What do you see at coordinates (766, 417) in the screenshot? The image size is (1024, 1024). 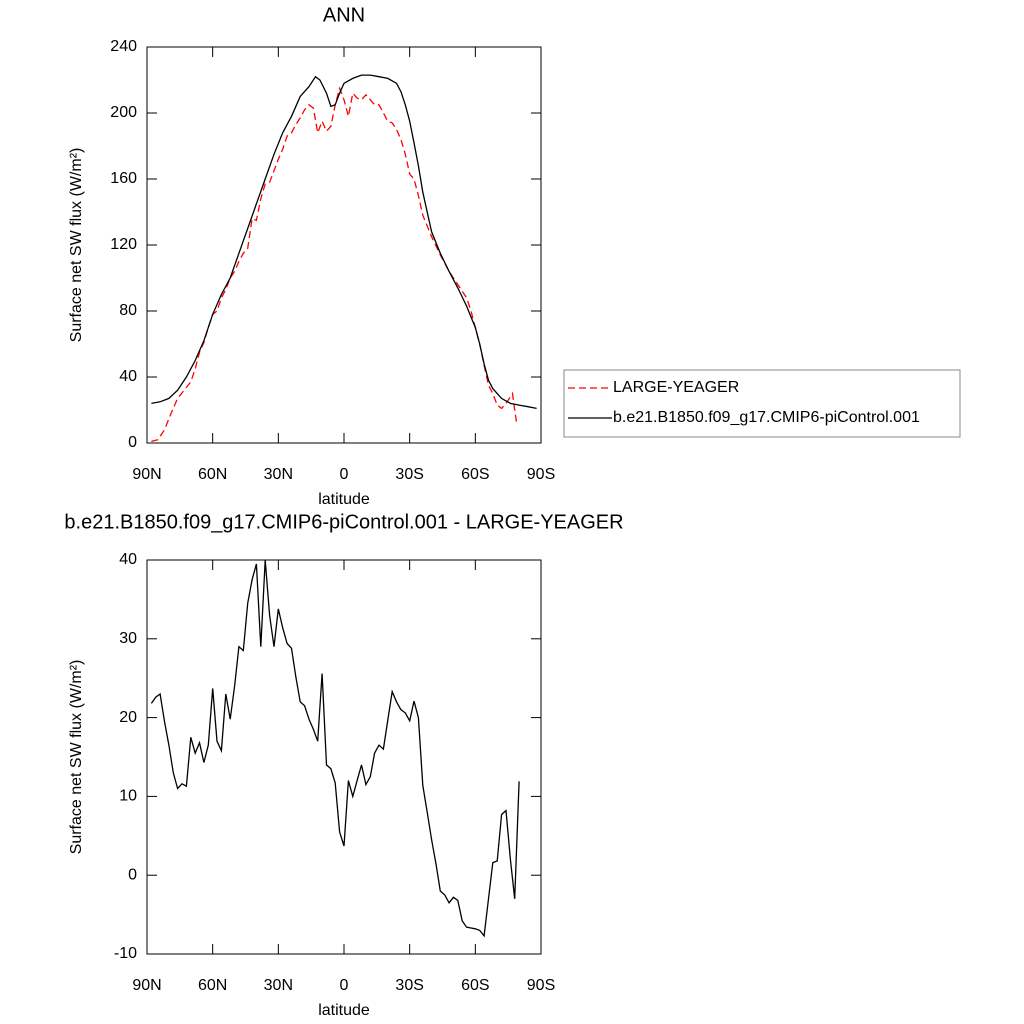 I see `legend-label: b.e21.B1850.f09_g17.CMIP6-piControl.001` at bounding box center [766, 417].